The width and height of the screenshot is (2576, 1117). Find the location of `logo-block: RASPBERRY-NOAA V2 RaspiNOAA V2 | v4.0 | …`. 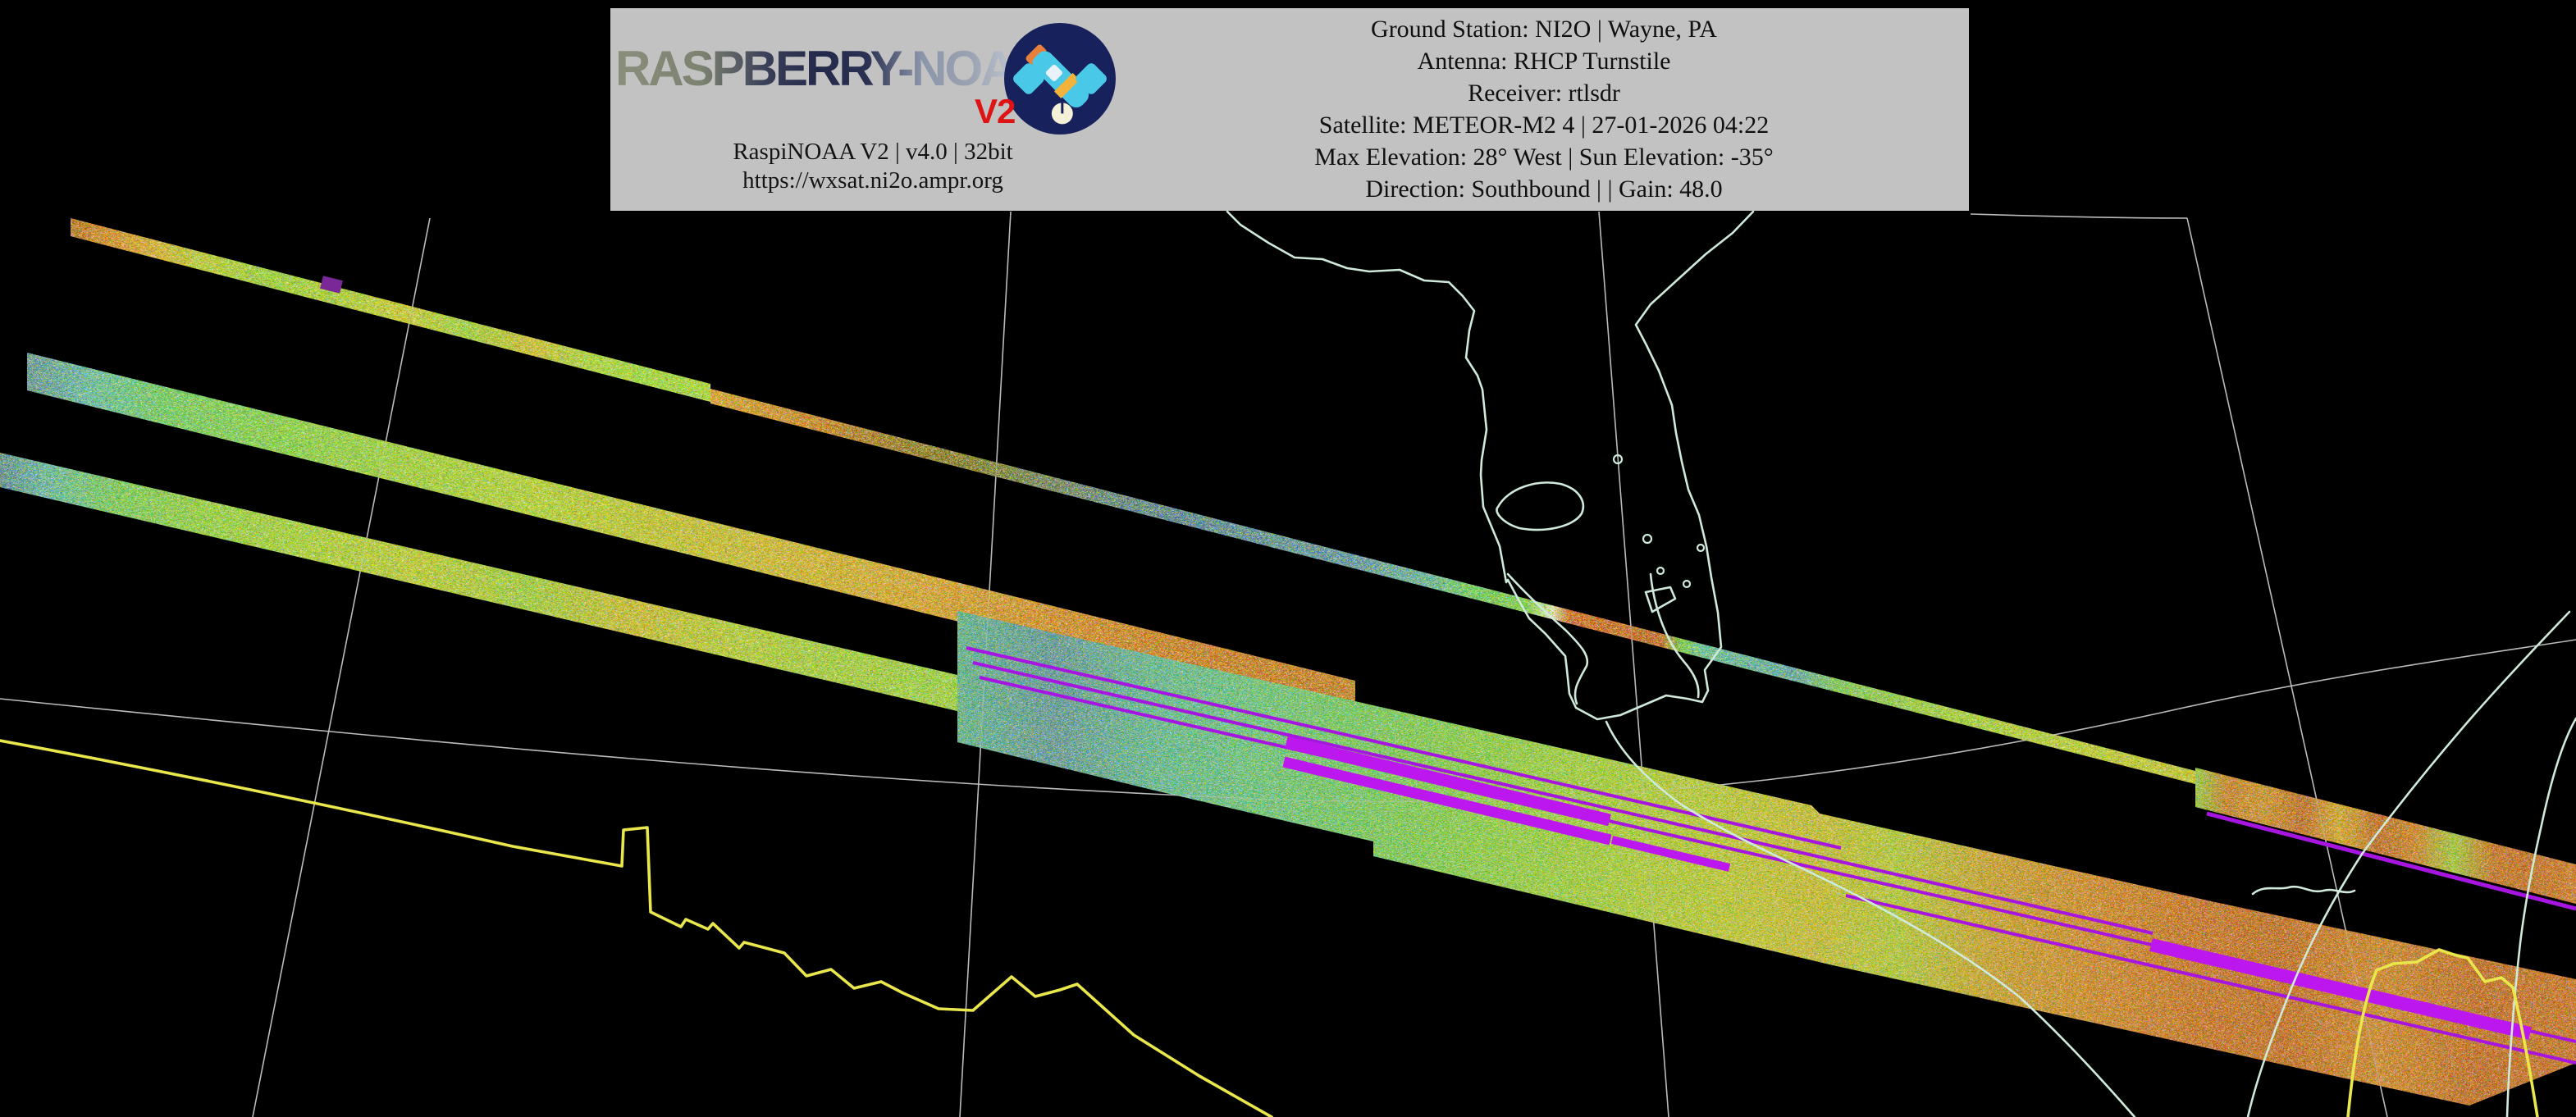

logo-block: RASPBERRY-NOAA V2 RaspiNOAA V2 | v4.0 | … is located at coordinates (881, 110).